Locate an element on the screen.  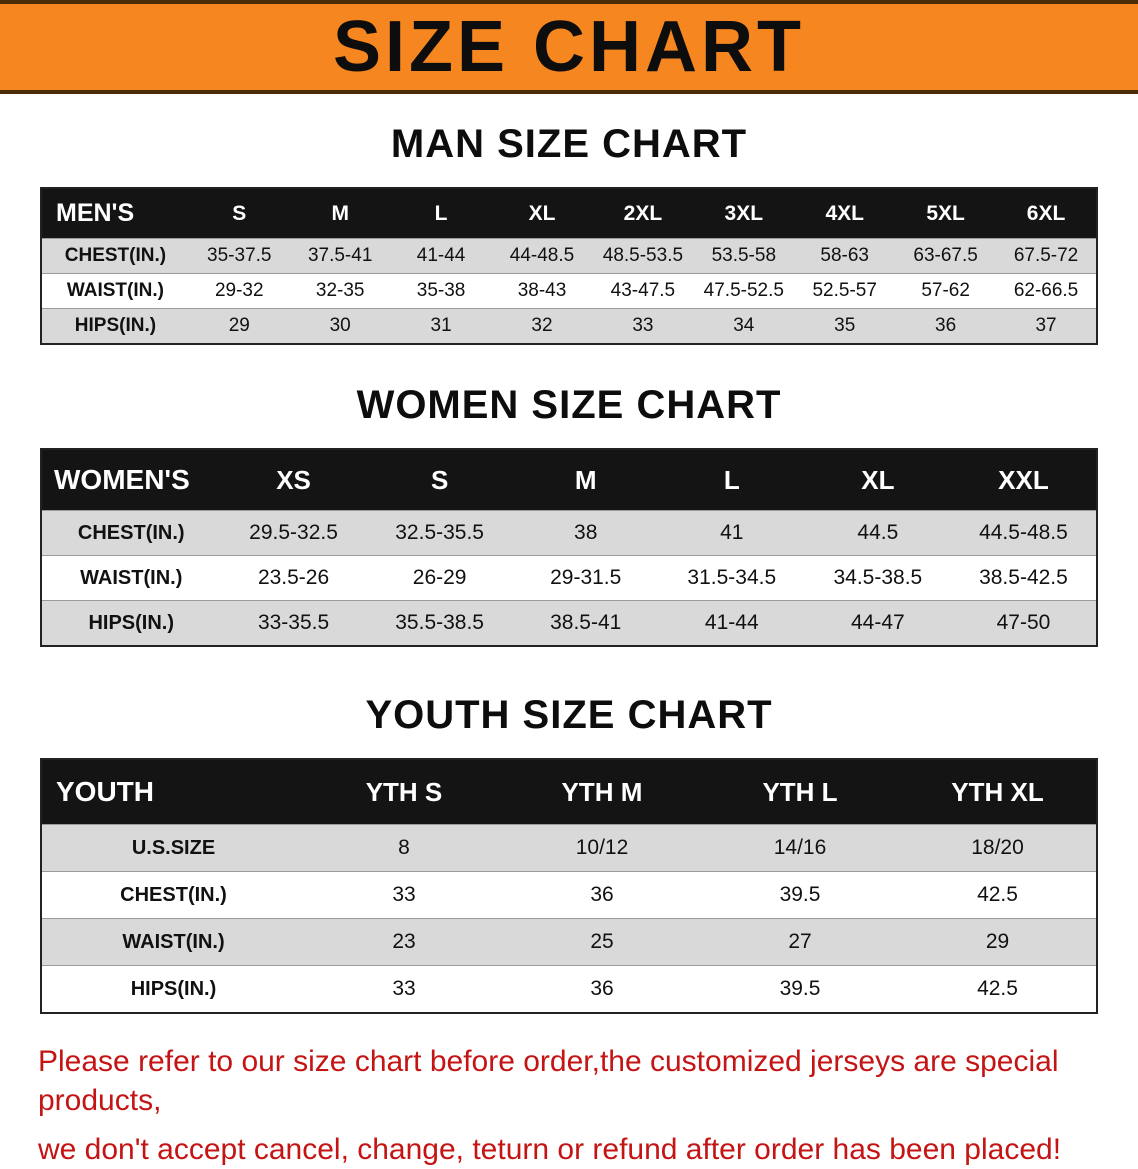
size-value-cell: 44-48.5 is located at coordinates (542, 256).